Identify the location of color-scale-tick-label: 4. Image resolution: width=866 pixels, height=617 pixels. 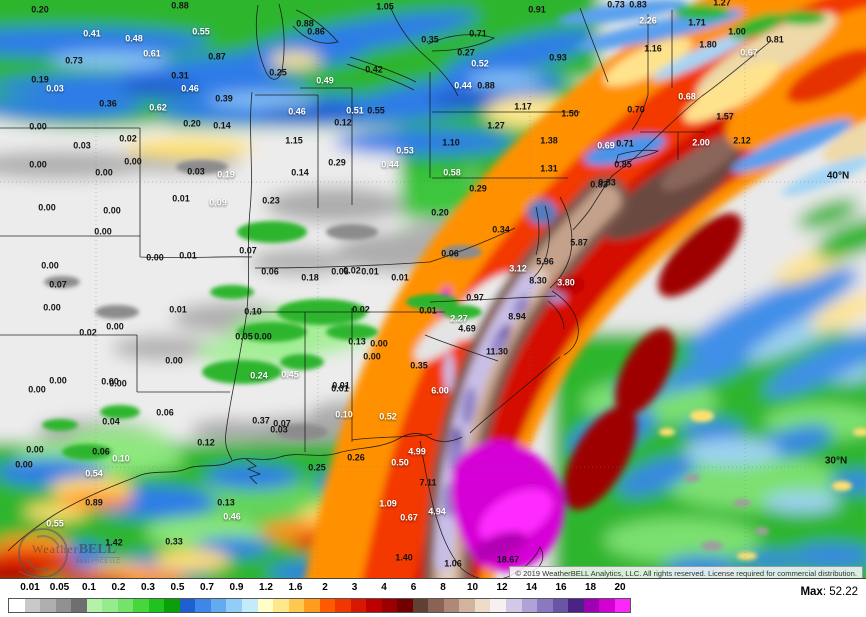
(384, 587).